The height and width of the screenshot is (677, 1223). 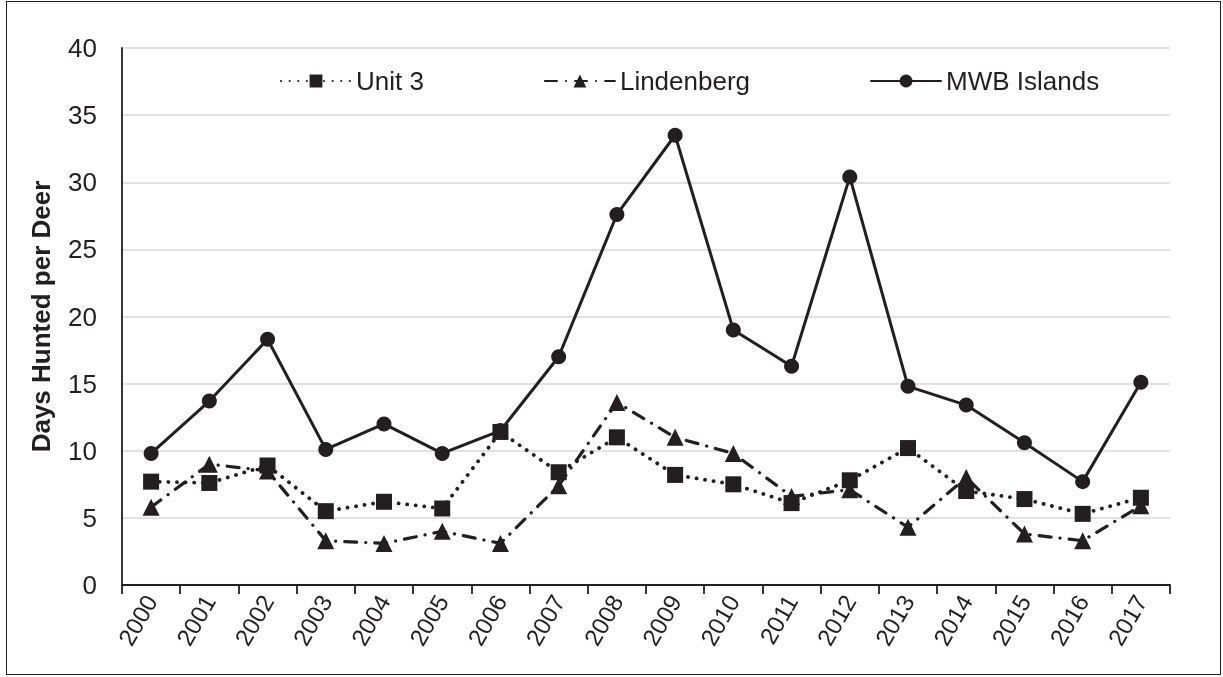 I want to click on y-tick-label: 35, so click(x=82, y=115).